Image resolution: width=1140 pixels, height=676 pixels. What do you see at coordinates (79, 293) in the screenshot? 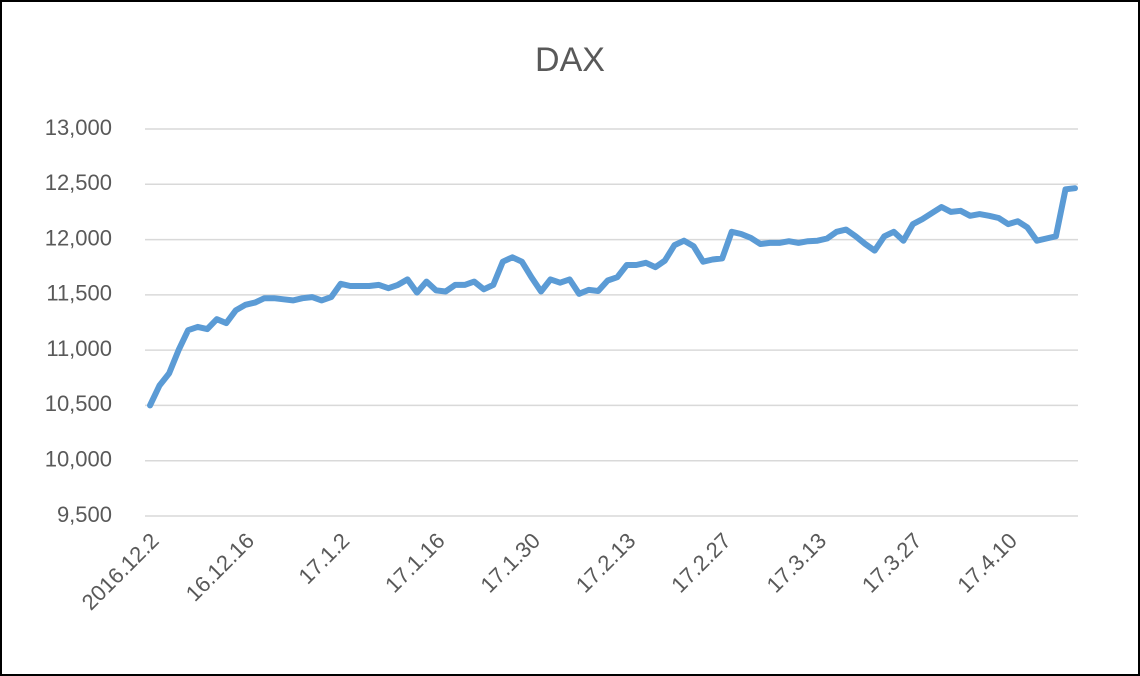
I see `y-tick-label: 11,500` at bounding box center [79, 293].